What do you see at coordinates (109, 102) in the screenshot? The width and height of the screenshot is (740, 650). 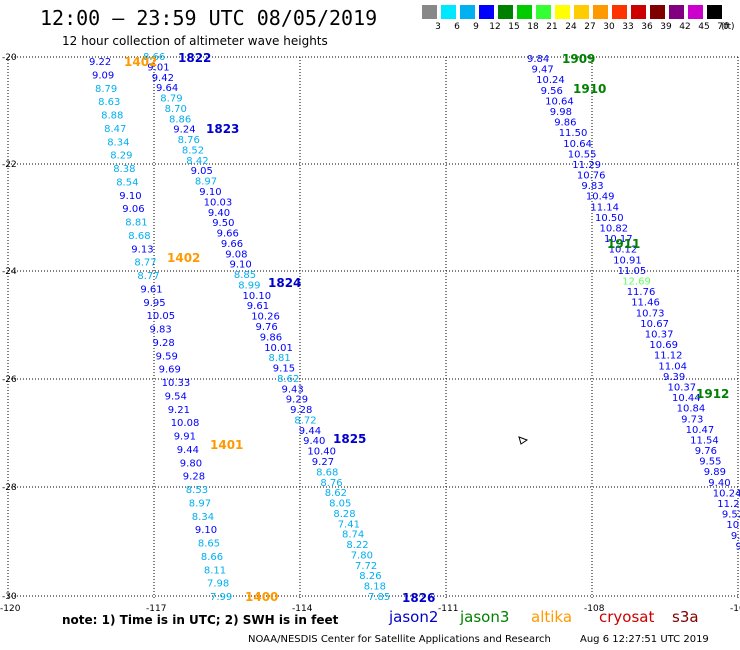 I see `wave-height-value: 8.63` at bounding box center [109, 102].